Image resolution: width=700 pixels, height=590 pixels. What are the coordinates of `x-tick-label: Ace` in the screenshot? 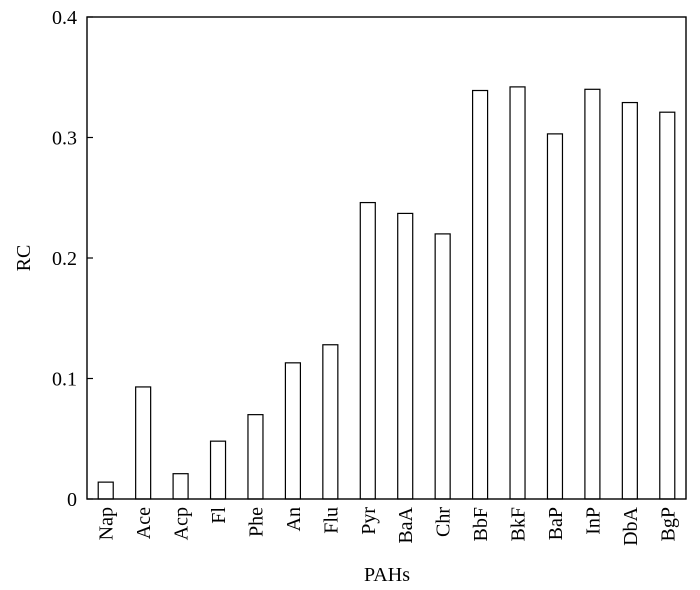 It's located at (144, 523).